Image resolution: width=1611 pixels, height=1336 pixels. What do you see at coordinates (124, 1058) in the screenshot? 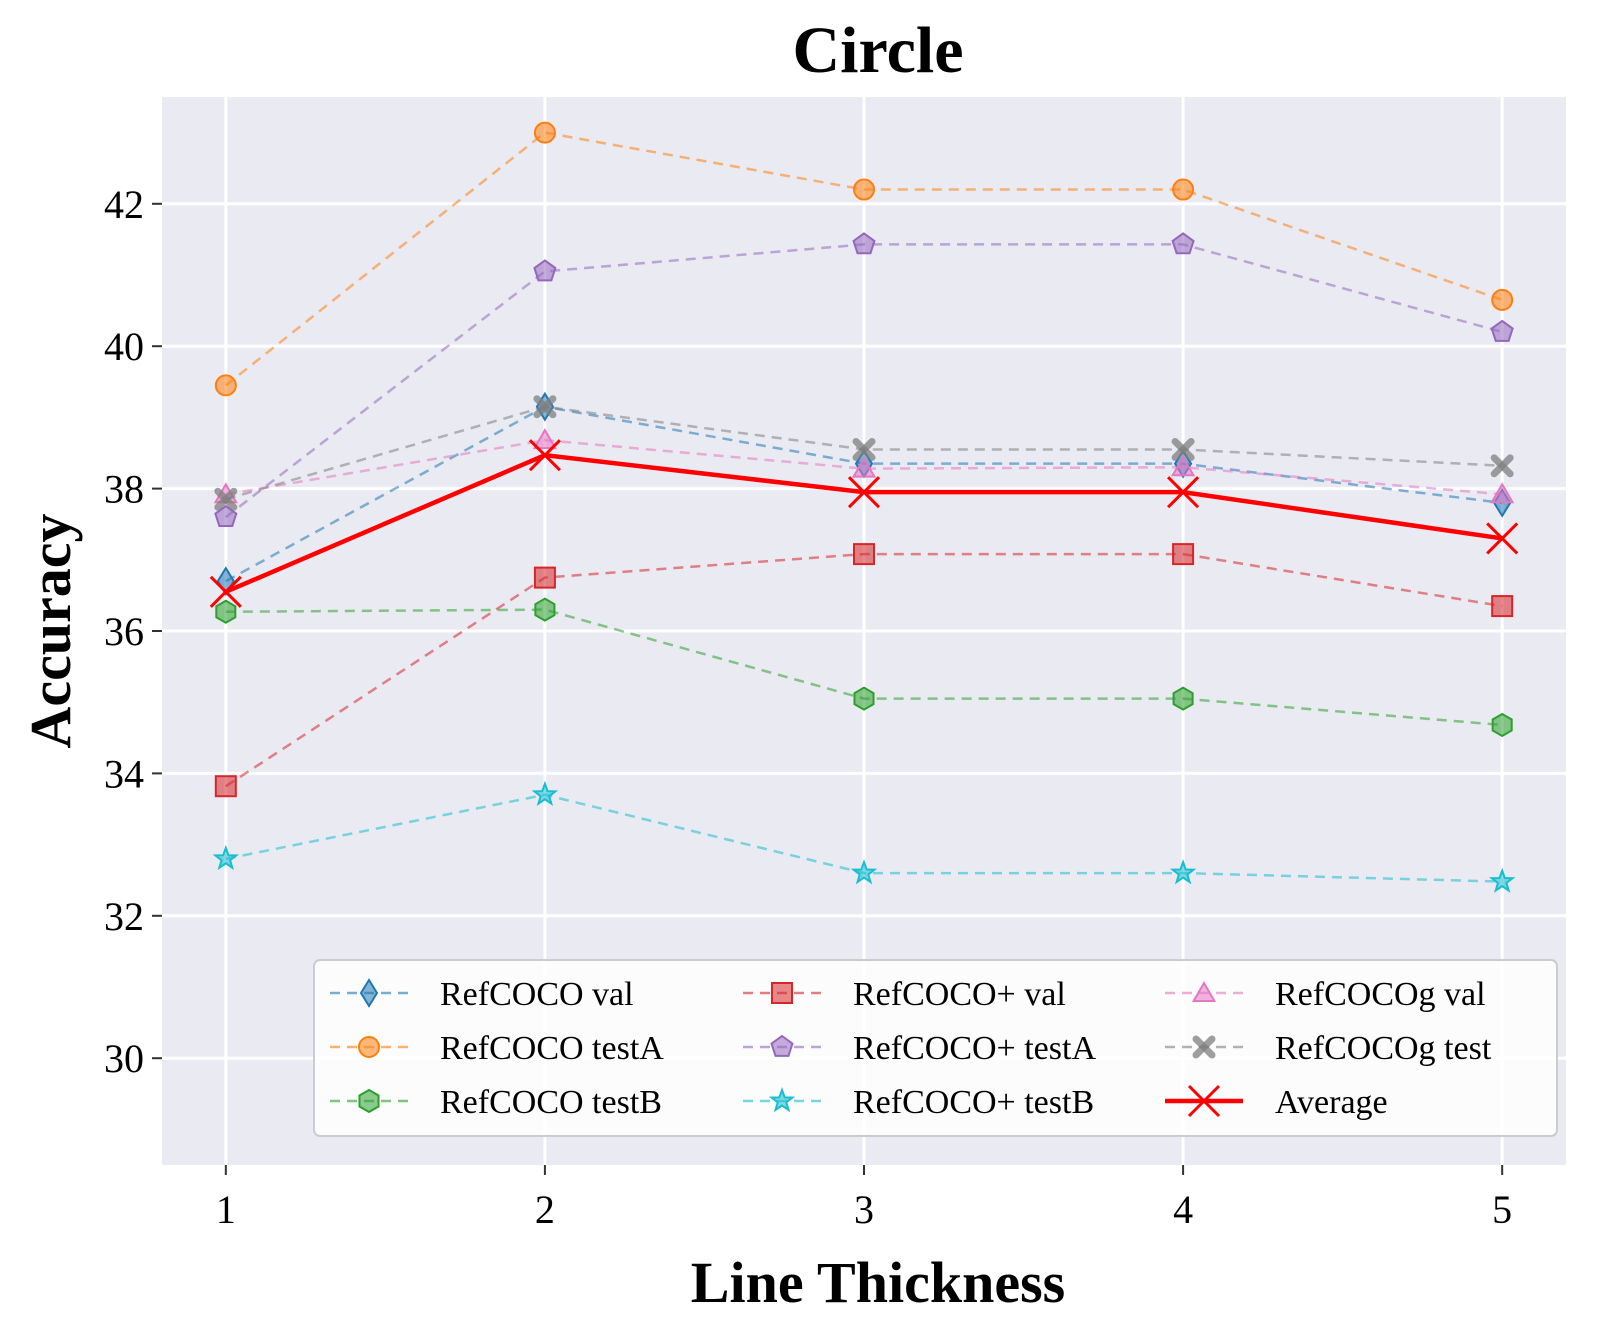
I see `y-tick-label: 30` at bounding box center [124, 1058].